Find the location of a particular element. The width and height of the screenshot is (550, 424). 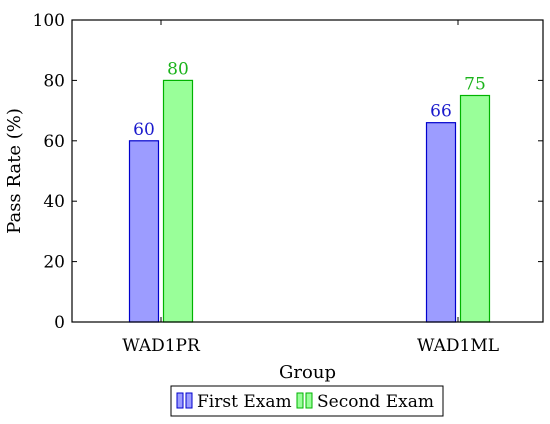

y-axis-title: Pass Rate (%) is located at coordinates (14, 171).